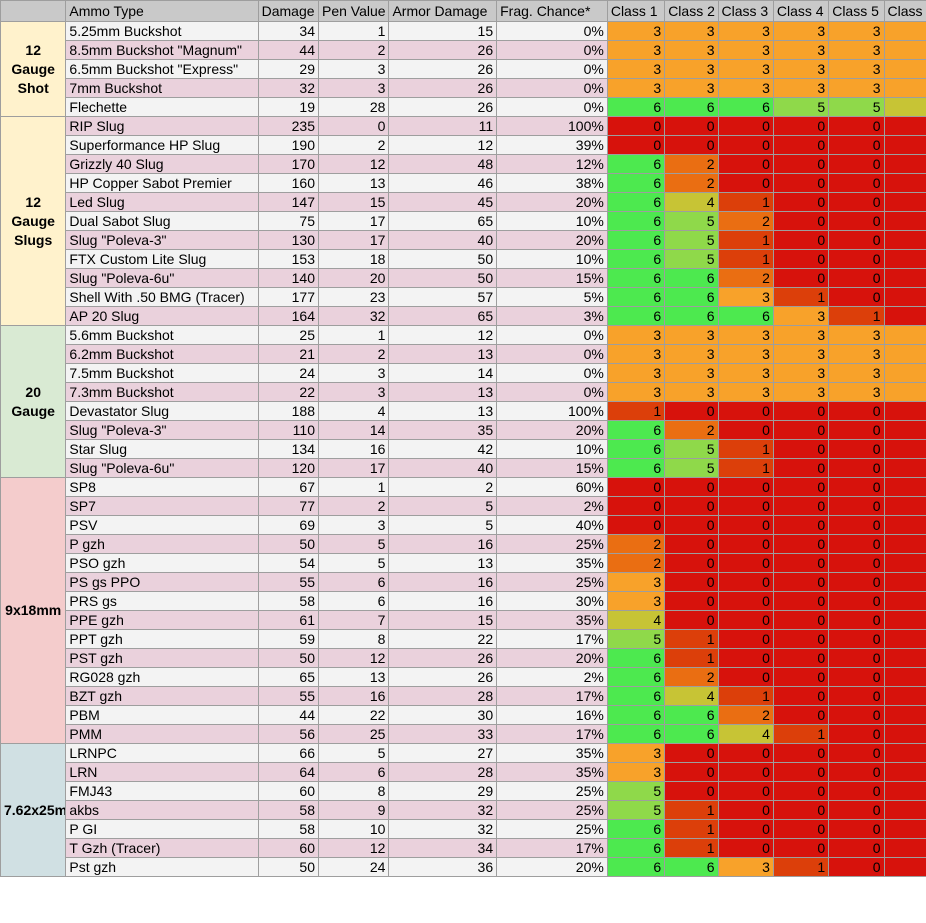  Describe the element at coordinates (745, 11) in the screenshot. I see `column-header: Class 3` at that location.